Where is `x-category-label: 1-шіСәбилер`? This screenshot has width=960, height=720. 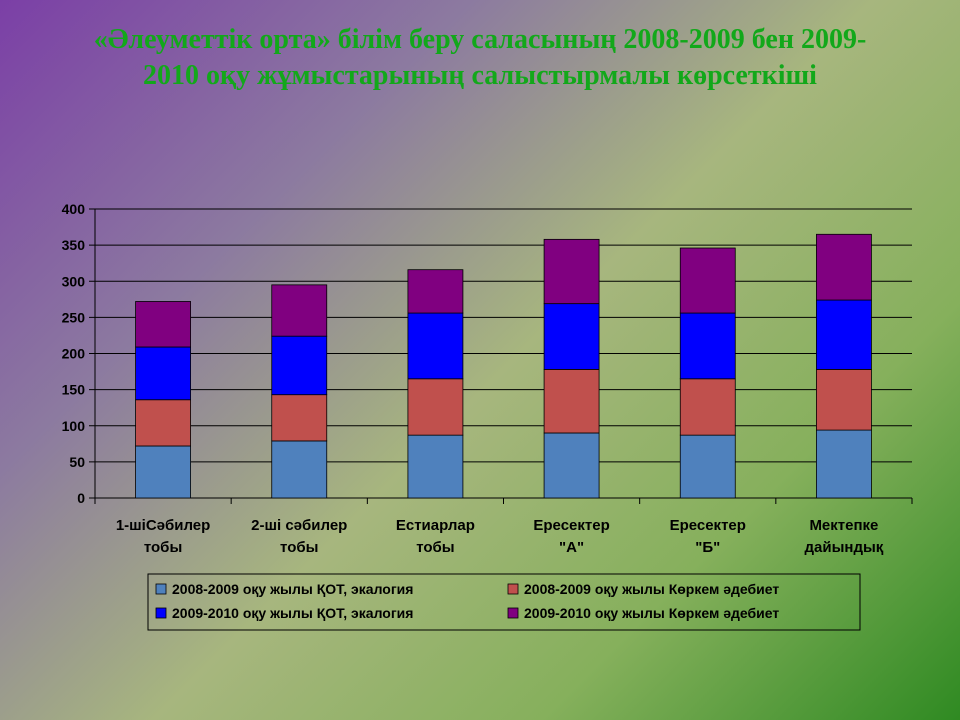 x-category-label: 1-шіСәбилер is located at coordinates (163, 525).